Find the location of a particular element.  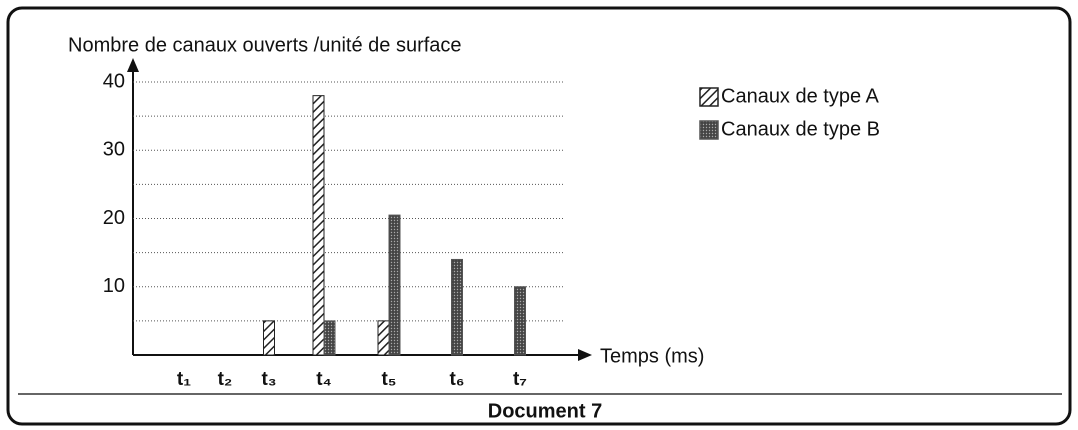

legend-label: Canaux de type B is located at coordinates (800, 129).